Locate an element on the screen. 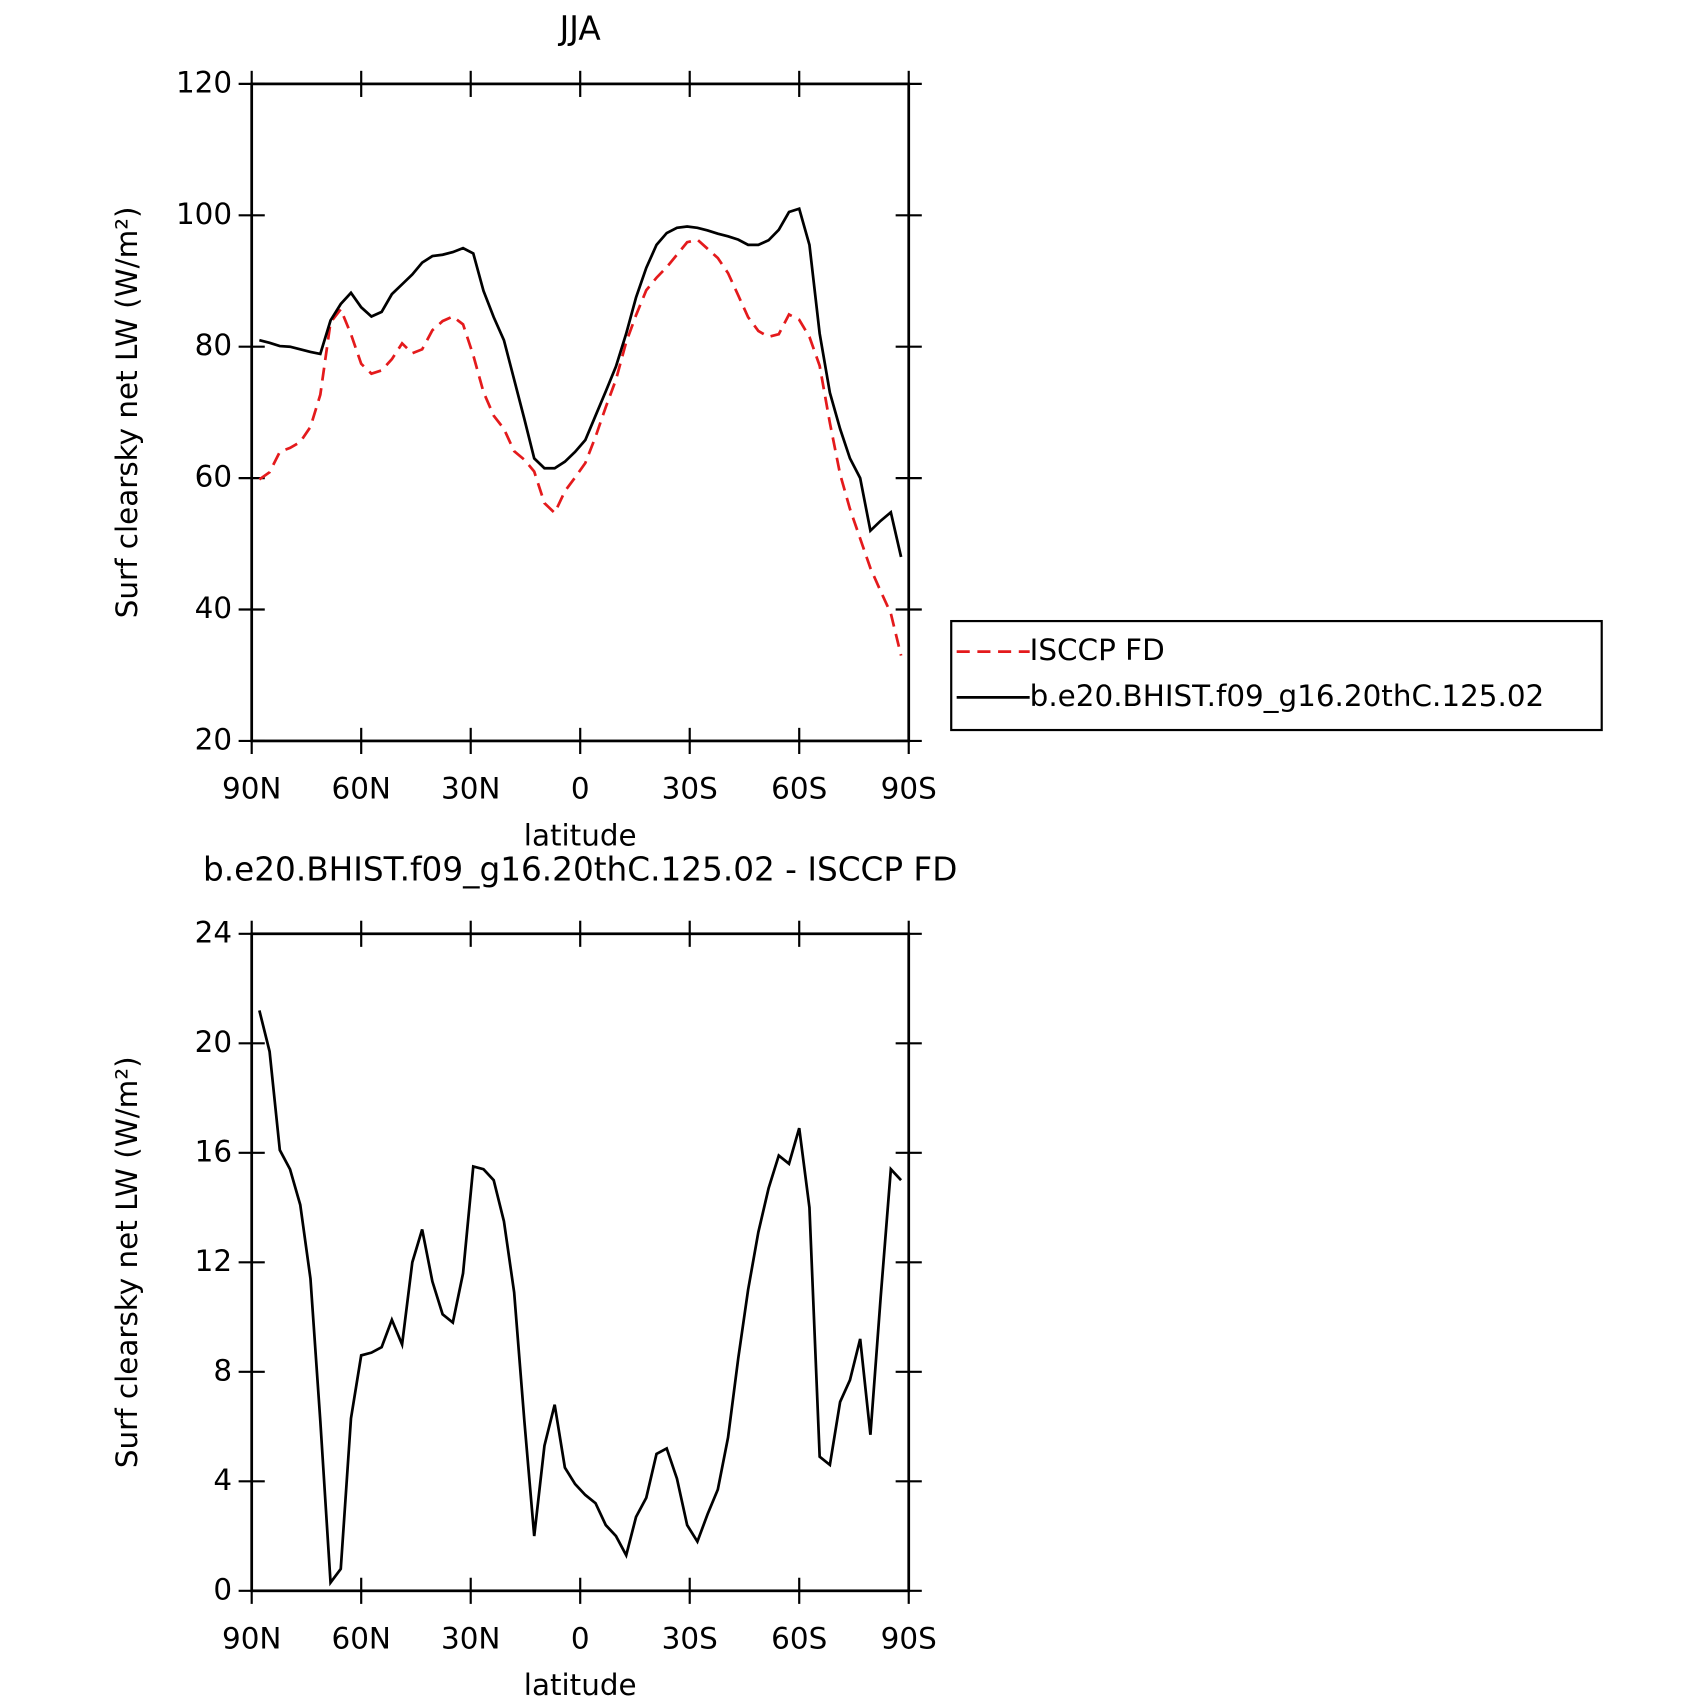  y-tick-label: 60 is located at coordinates (213, 477).